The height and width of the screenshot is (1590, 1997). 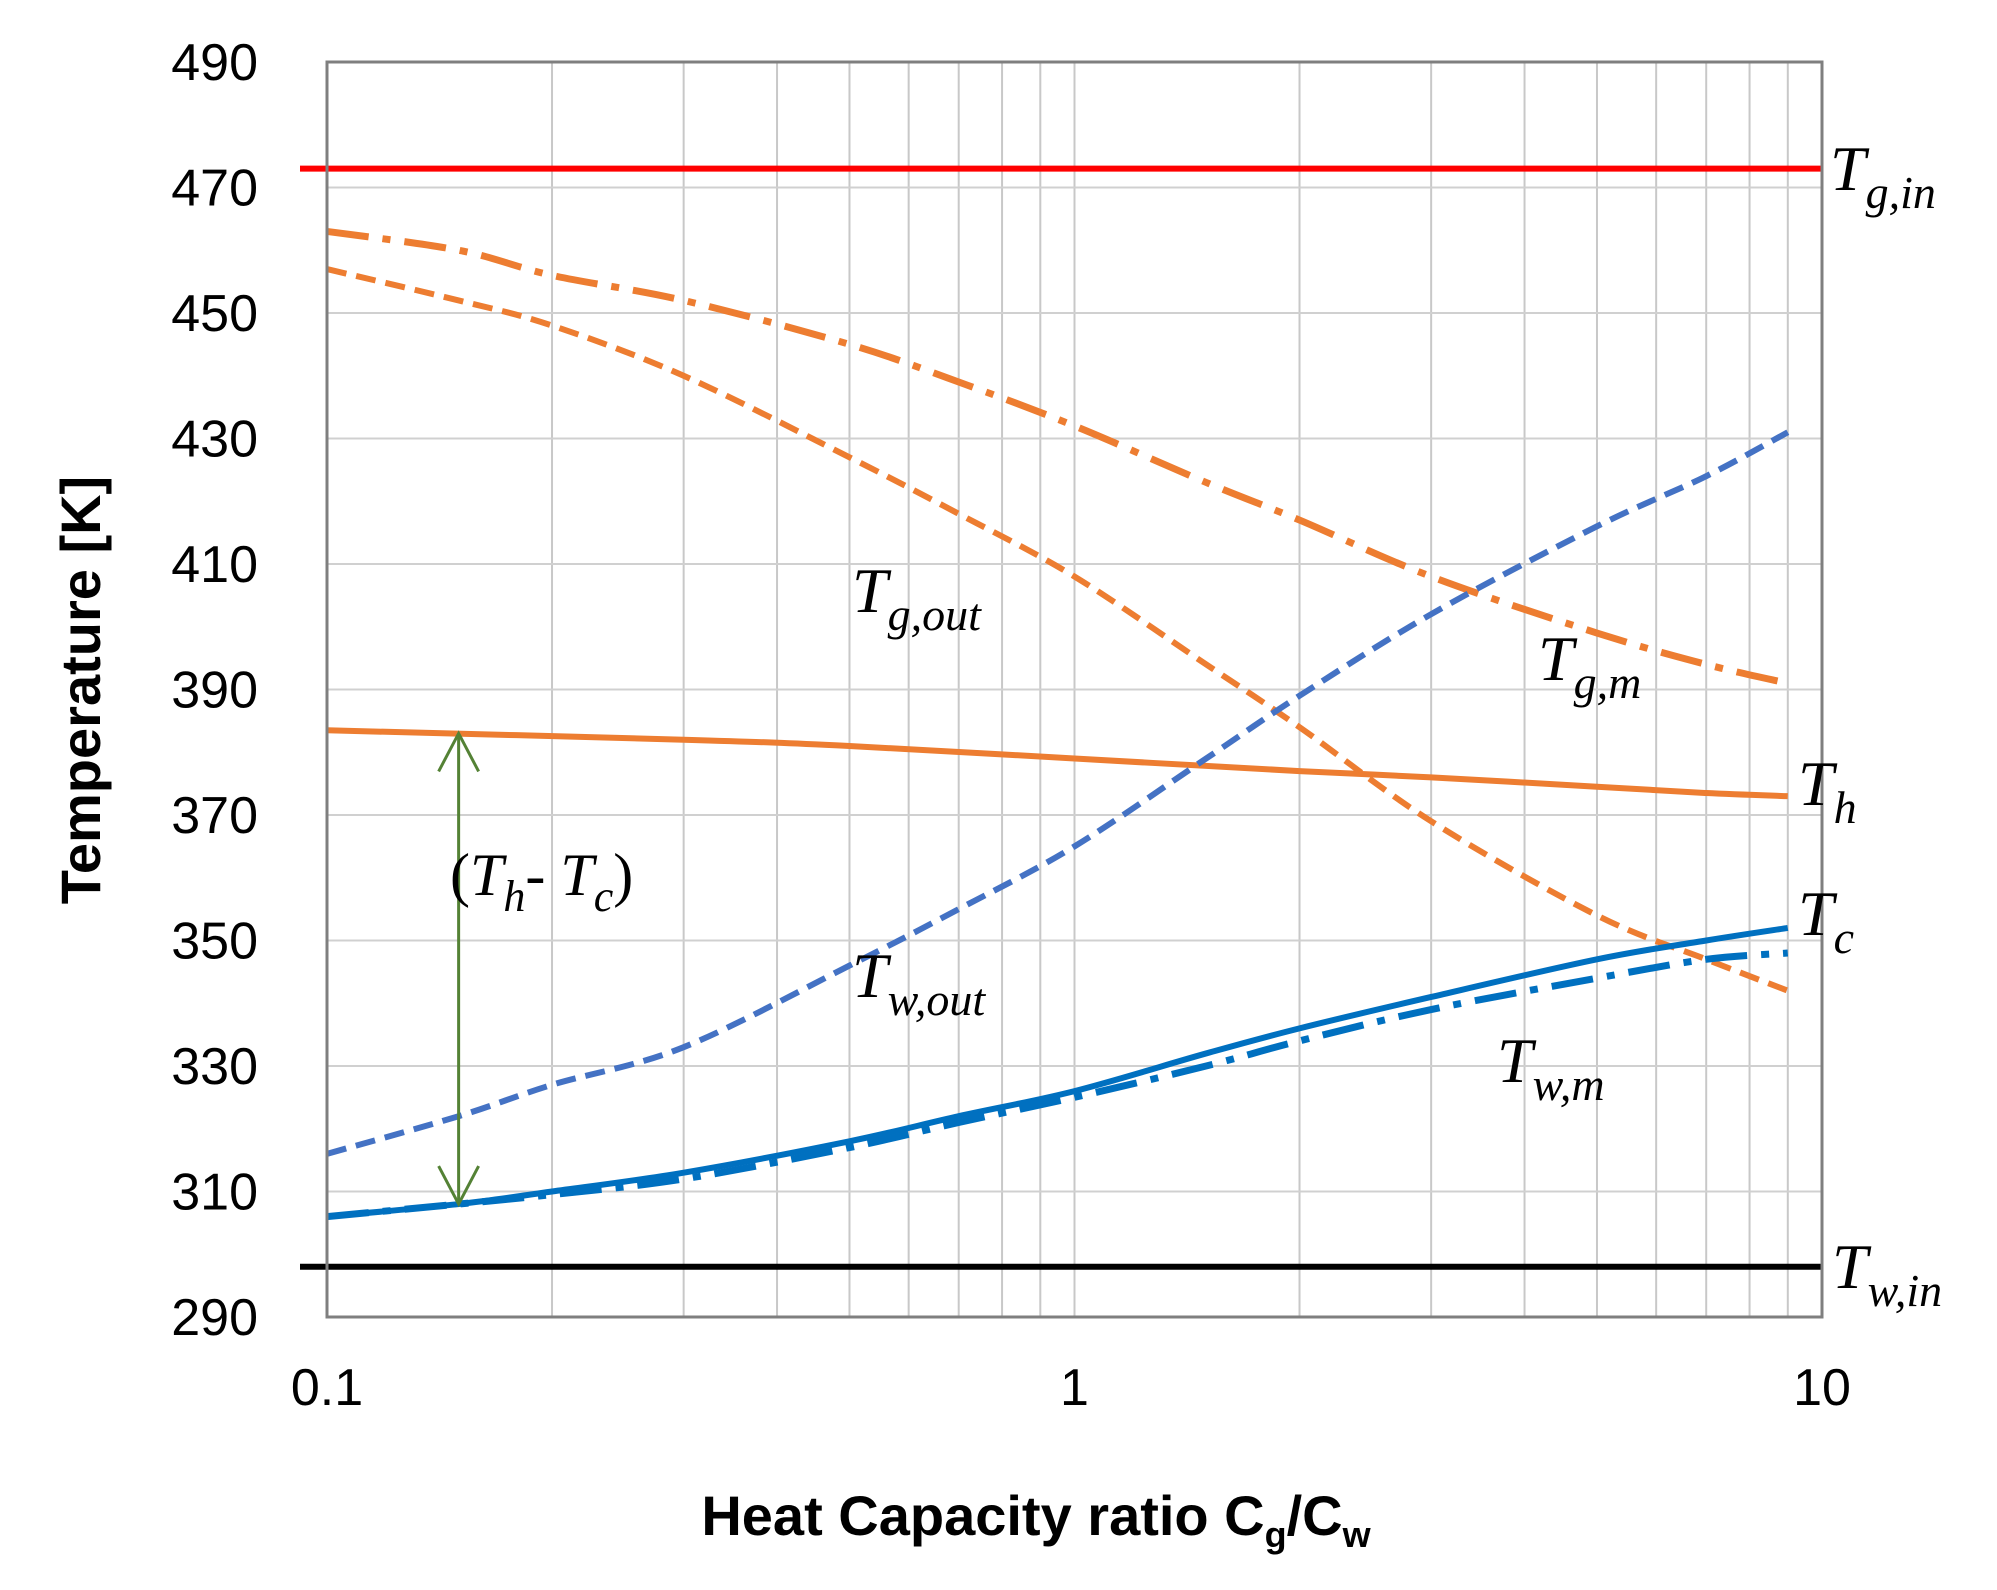 What do you see at coordinates (1057, 1085) in the screenshot?
I see `series-line-w-m` at bounding box center [1057, 1085].